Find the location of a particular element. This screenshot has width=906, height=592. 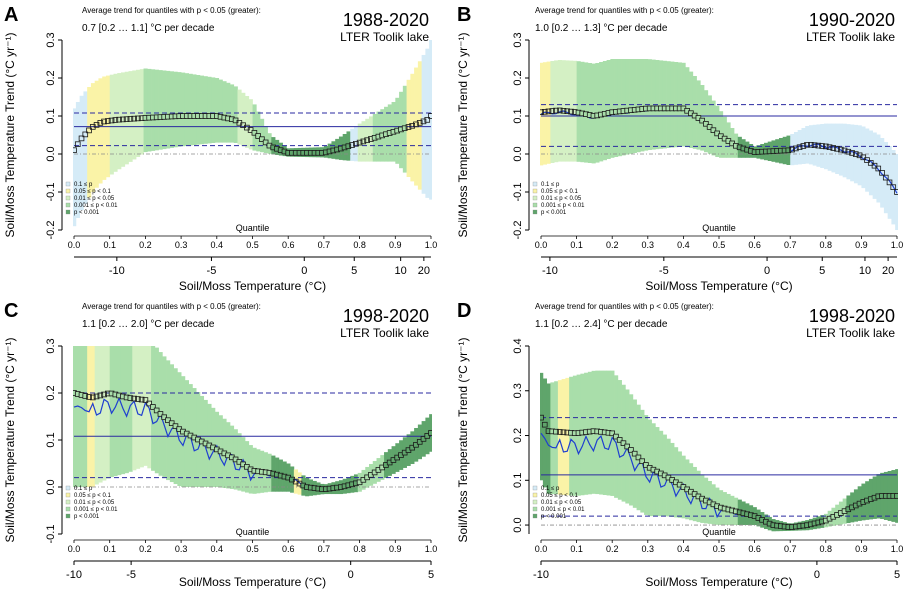

quantile-tick-label: 0.9 is located at coordinates (861, 549).